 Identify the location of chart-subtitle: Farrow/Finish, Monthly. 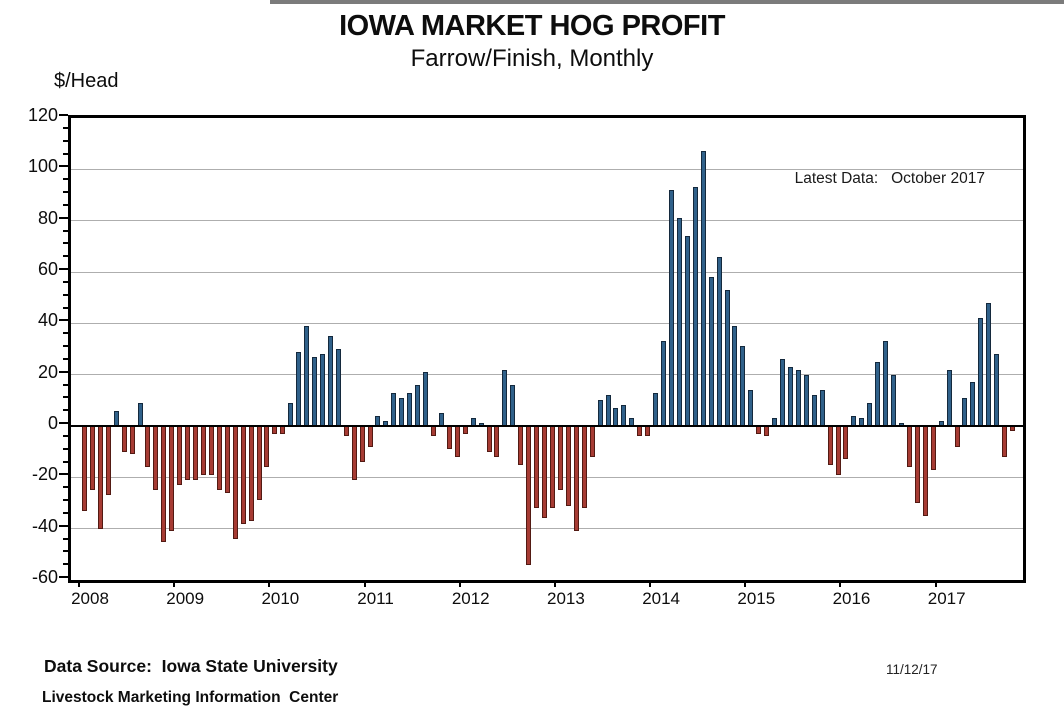
(532, 58).